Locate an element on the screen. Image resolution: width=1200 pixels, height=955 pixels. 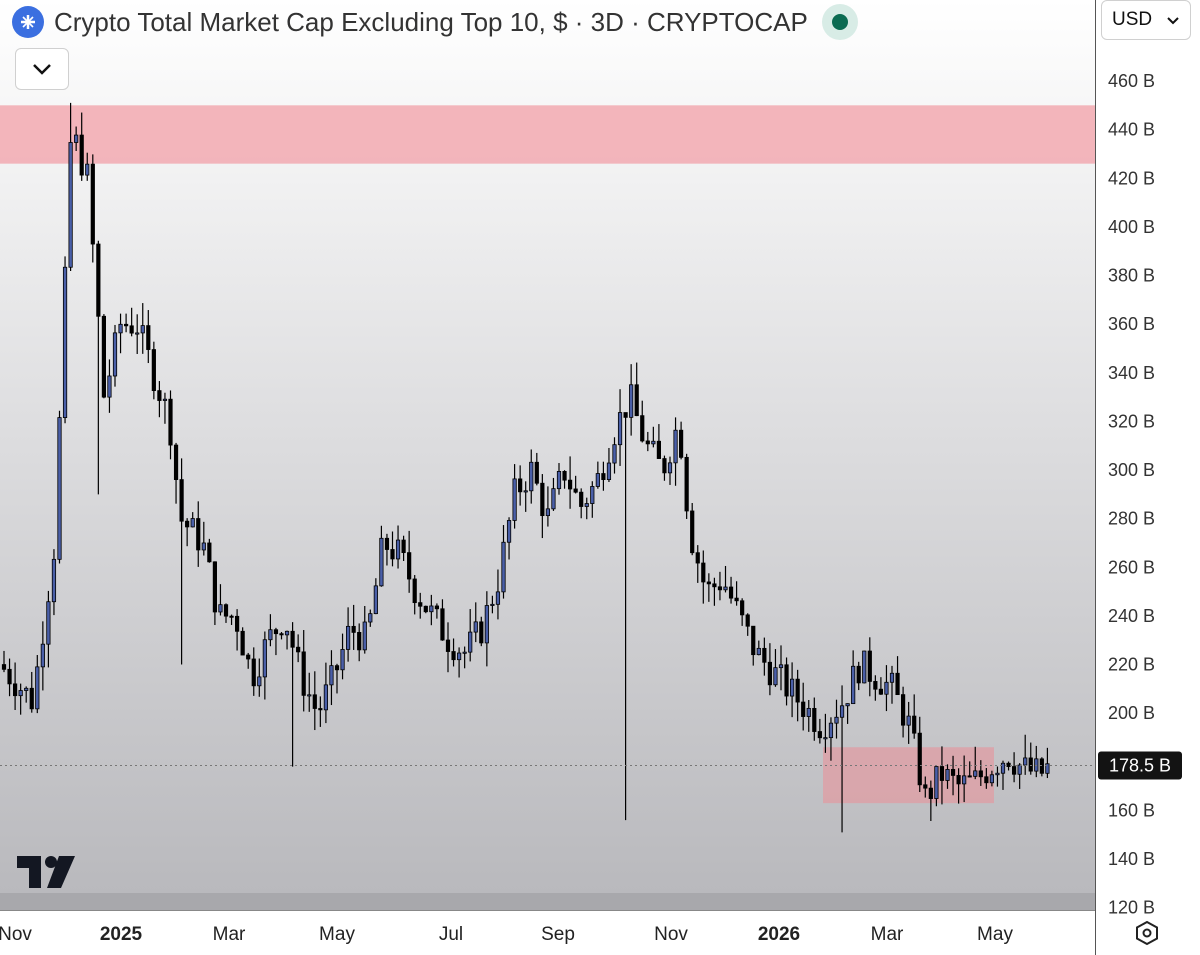
collapse-legend-button is located at coordinates (42, 69).